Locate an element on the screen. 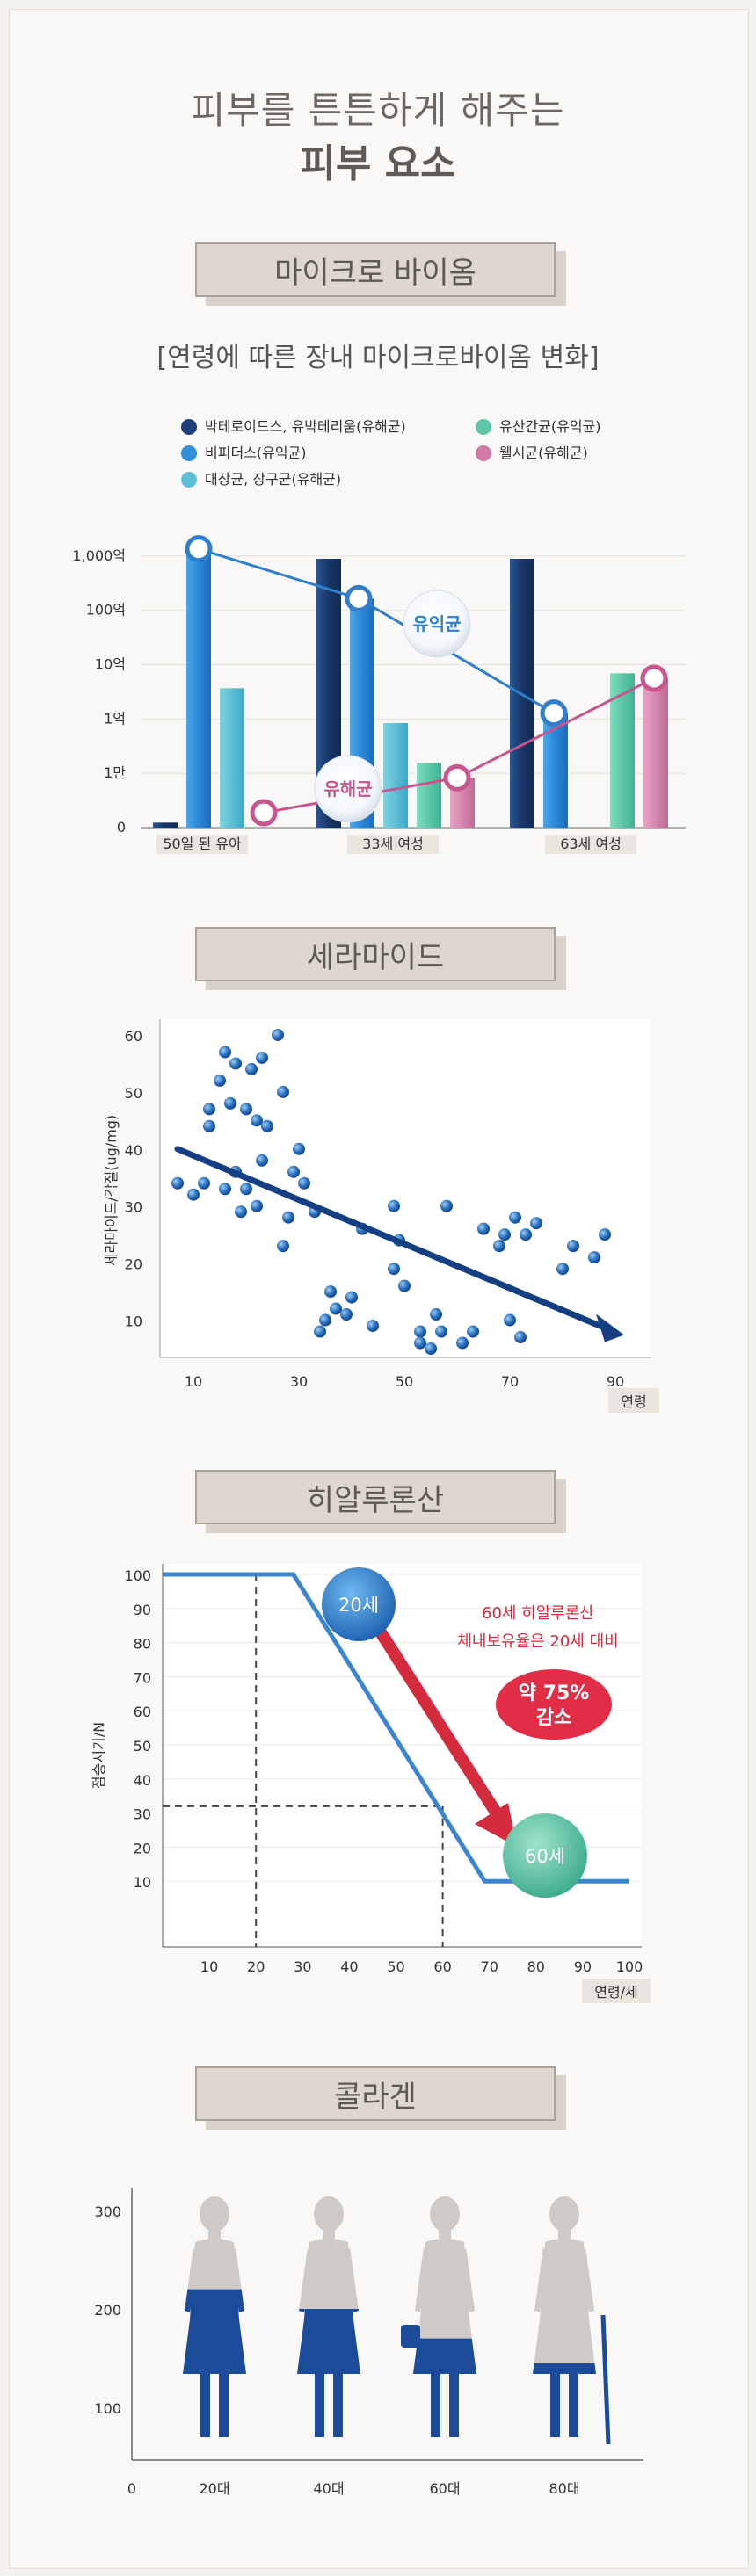  x-tick-label: 100 is located at coordinates (630, 1966).